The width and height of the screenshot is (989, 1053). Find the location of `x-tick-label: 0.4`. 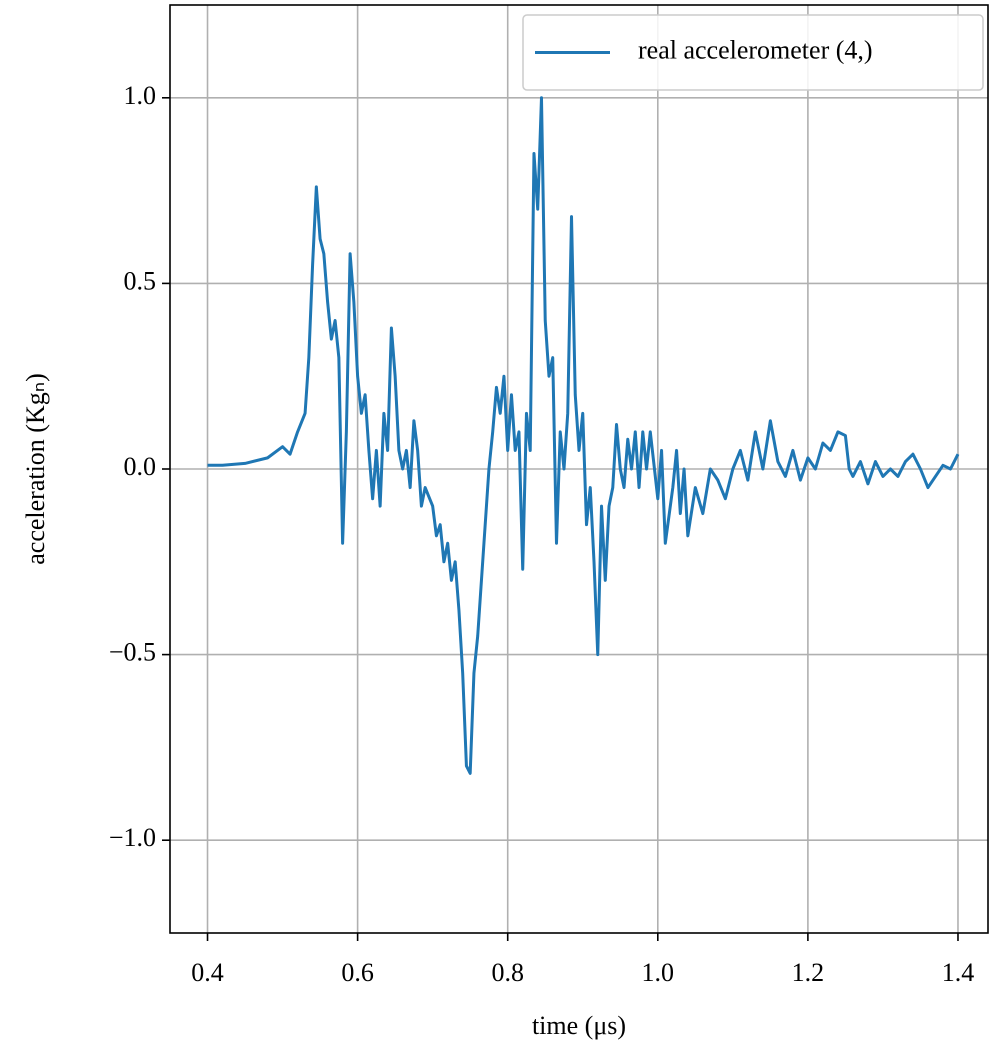

x-tick-label: 0.4 is located at coordinates (207, 972).